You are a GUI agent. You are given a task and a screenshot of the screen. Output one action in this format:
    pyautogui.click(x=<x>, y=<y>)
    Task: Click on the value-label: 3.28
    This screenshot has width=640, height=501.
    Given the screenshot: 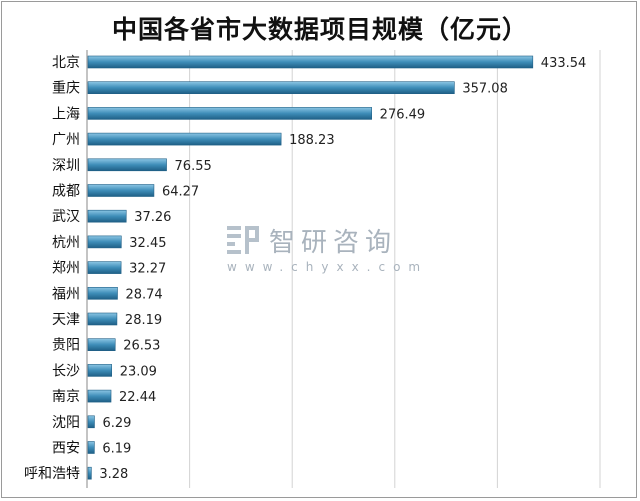 What is the action you would take?
    pyautogui.click(x=113, y=474)
    